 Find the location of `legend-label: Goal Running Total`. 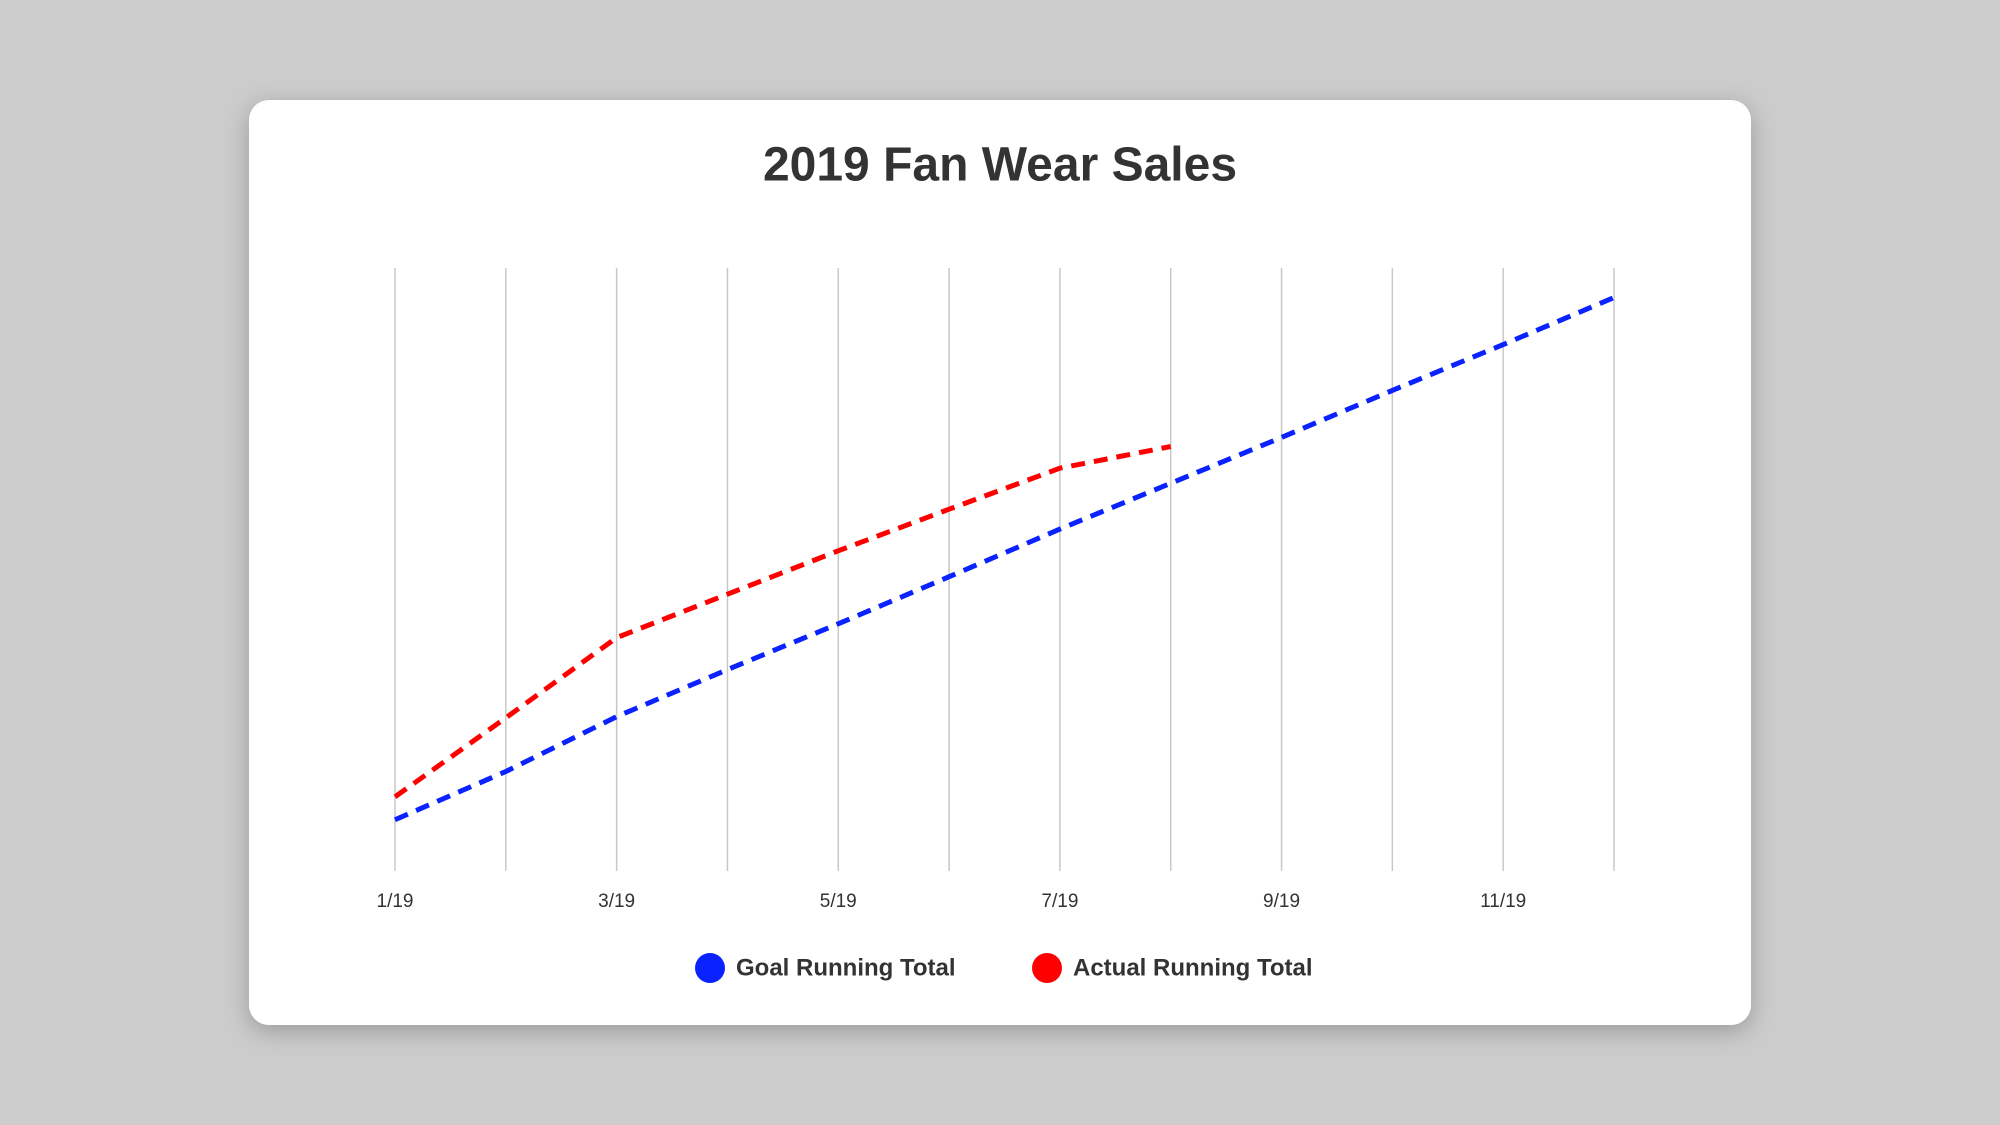

legend-label: Goal Running Total is located at coordinates (846, 967).